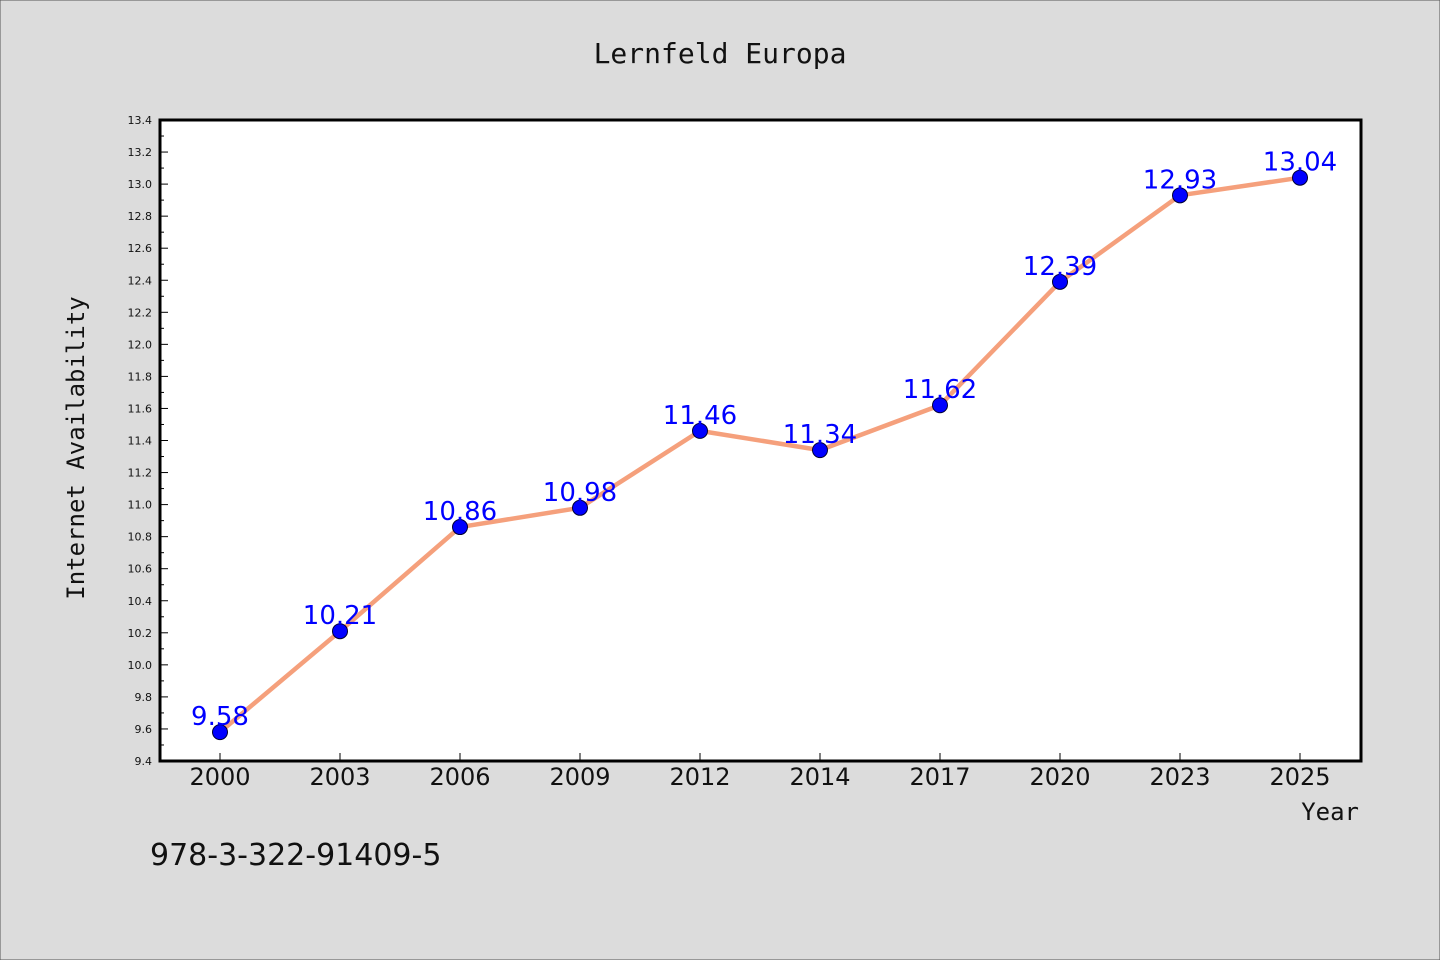  I want to click on x-tick-label: 2012, so click(699, 777).